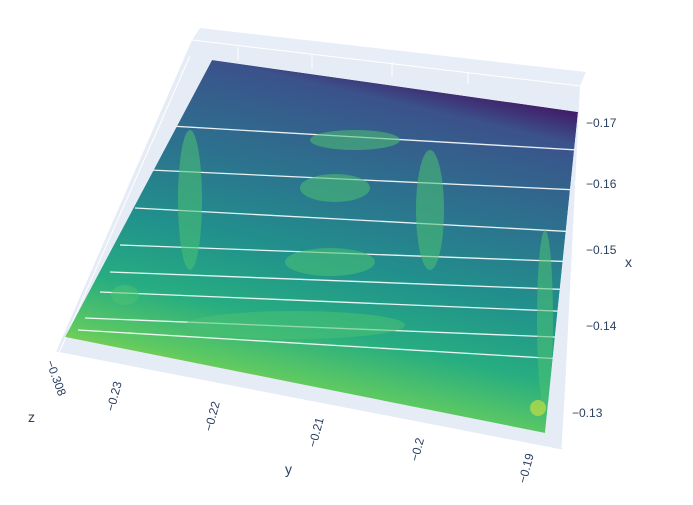 This screenshot has width=693, height=505. Describe the element at coordinates (601, 250) in the screenshot. I see `x-tick-label: −0.15` at that location.